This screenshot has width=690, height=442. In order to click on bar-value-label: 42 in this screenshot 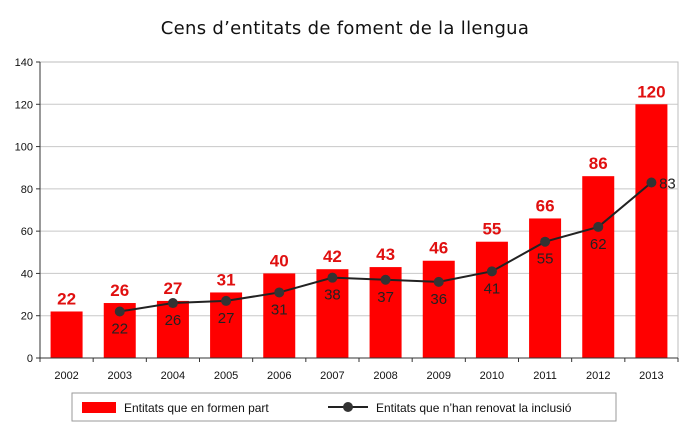, I will do `click(332, 256)`.